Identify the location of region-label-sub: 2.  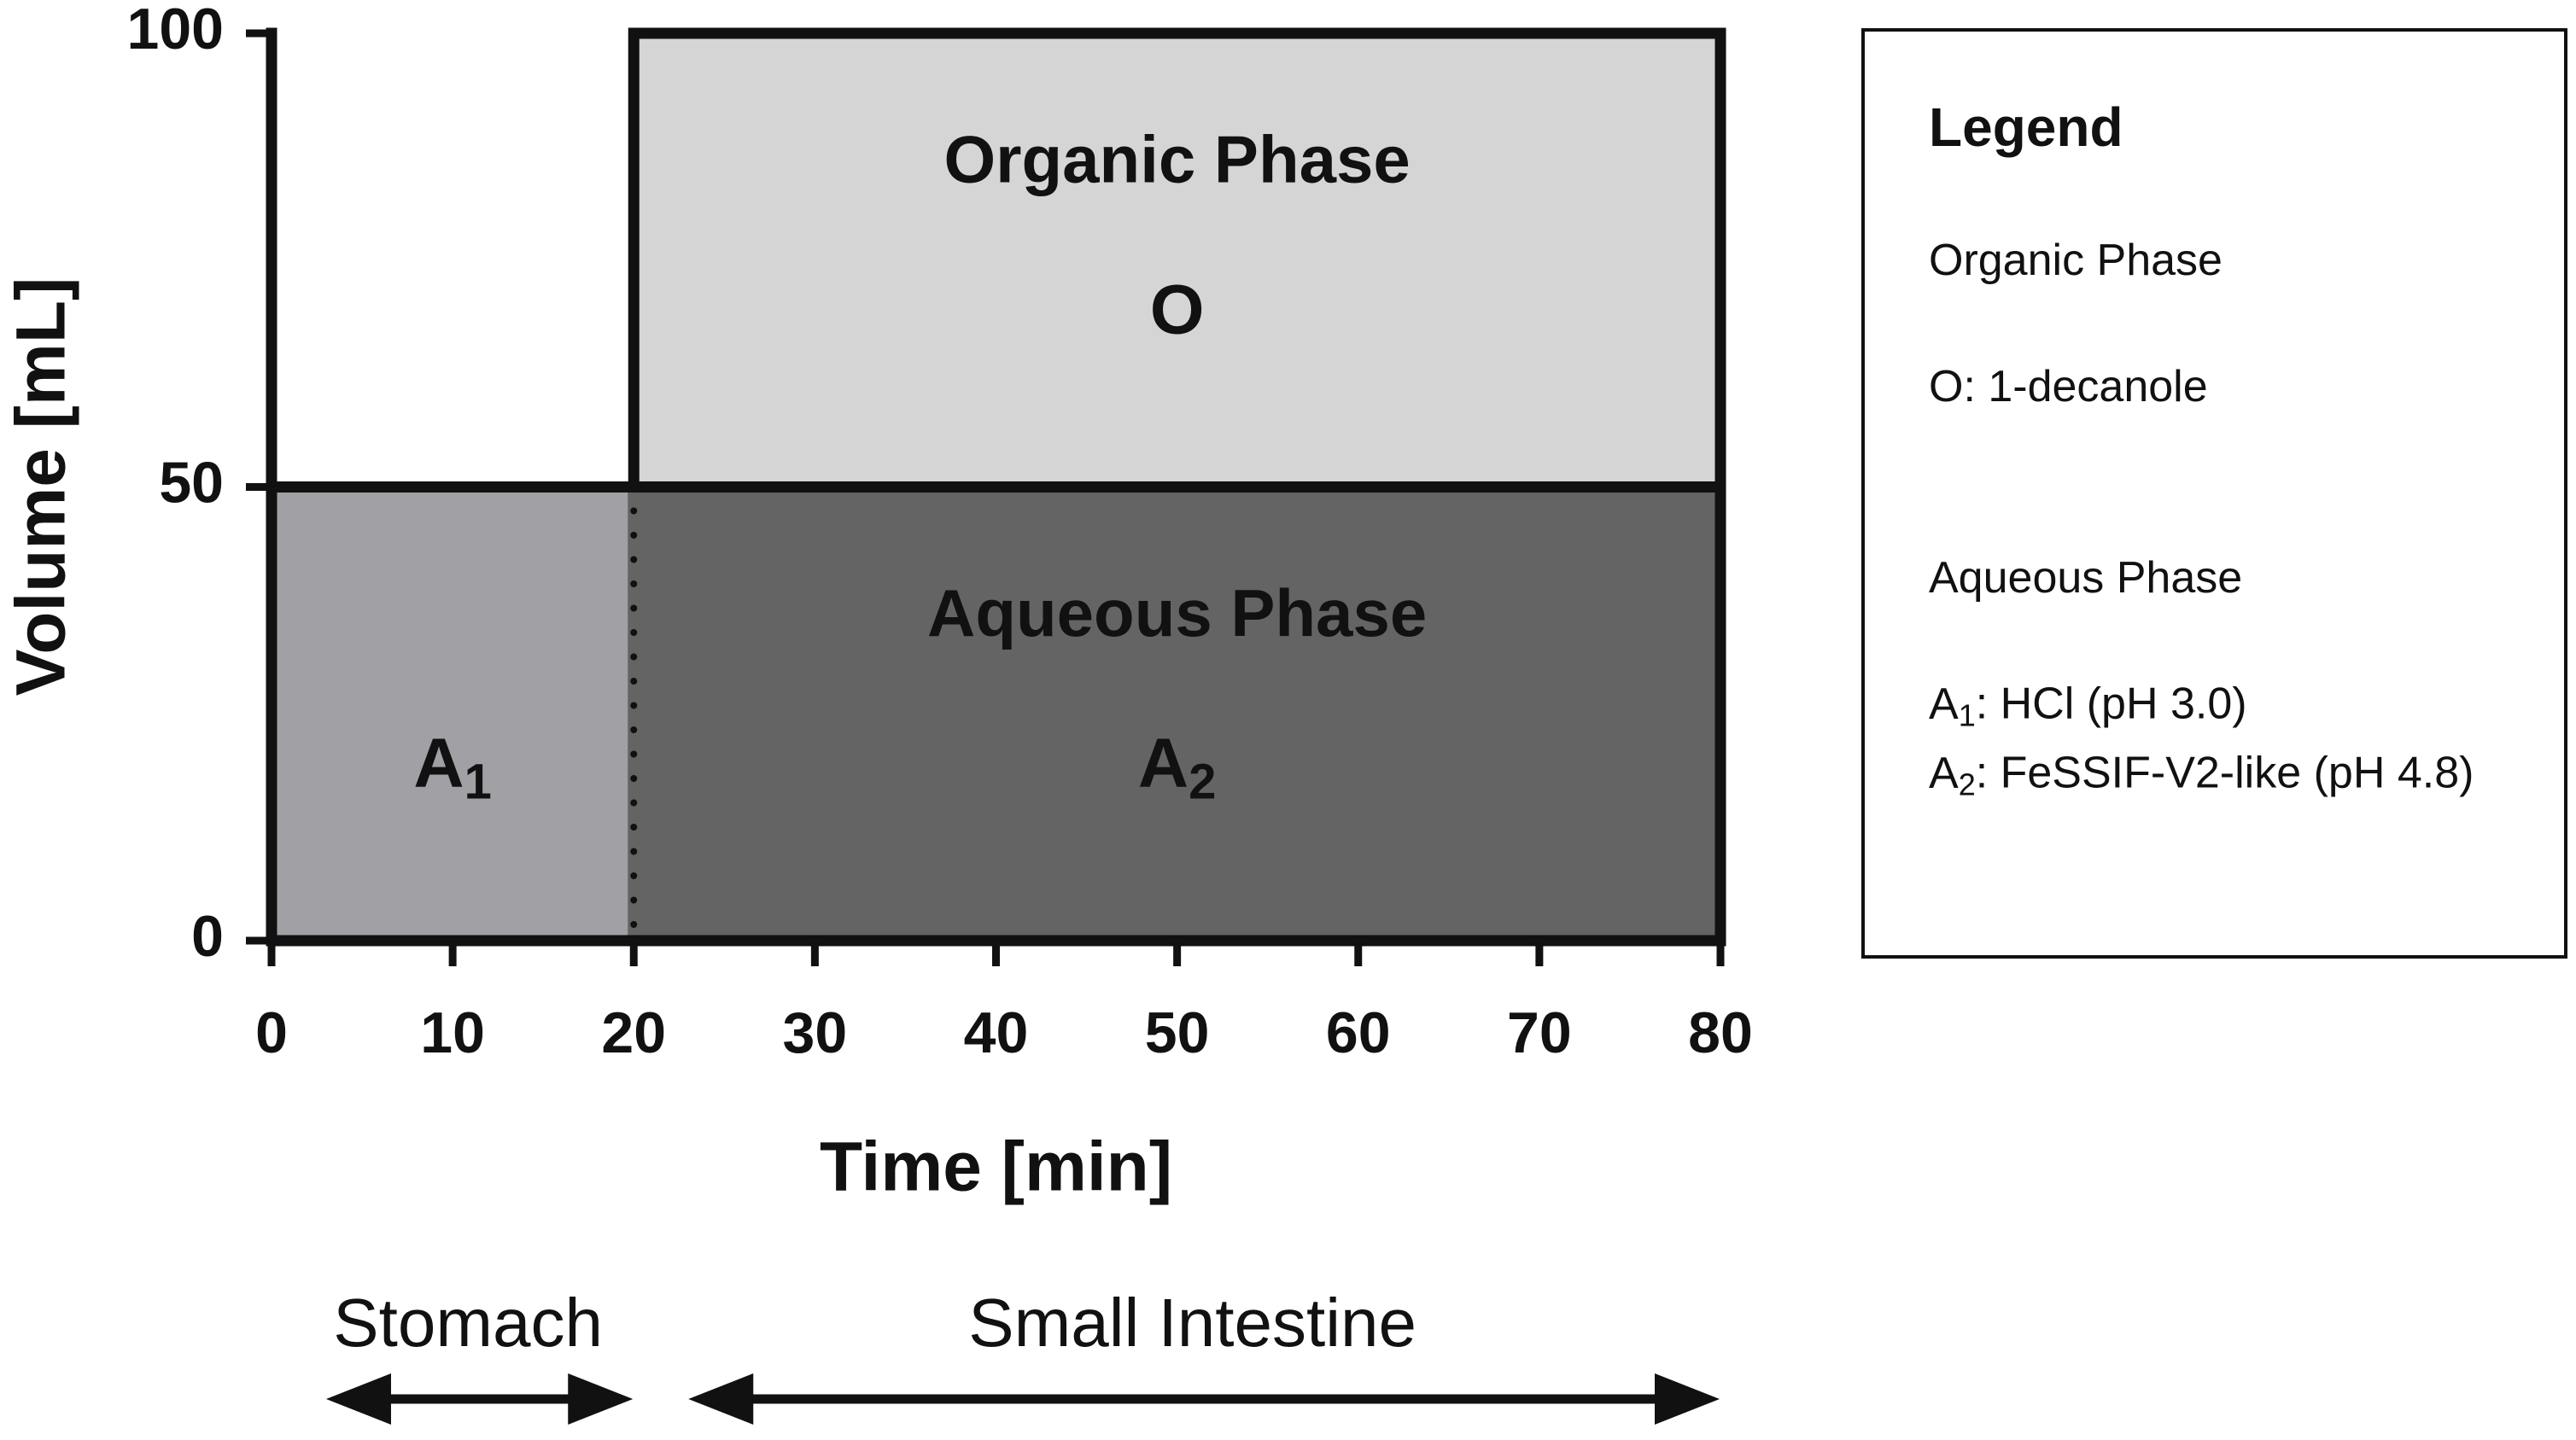
(1202, 782).